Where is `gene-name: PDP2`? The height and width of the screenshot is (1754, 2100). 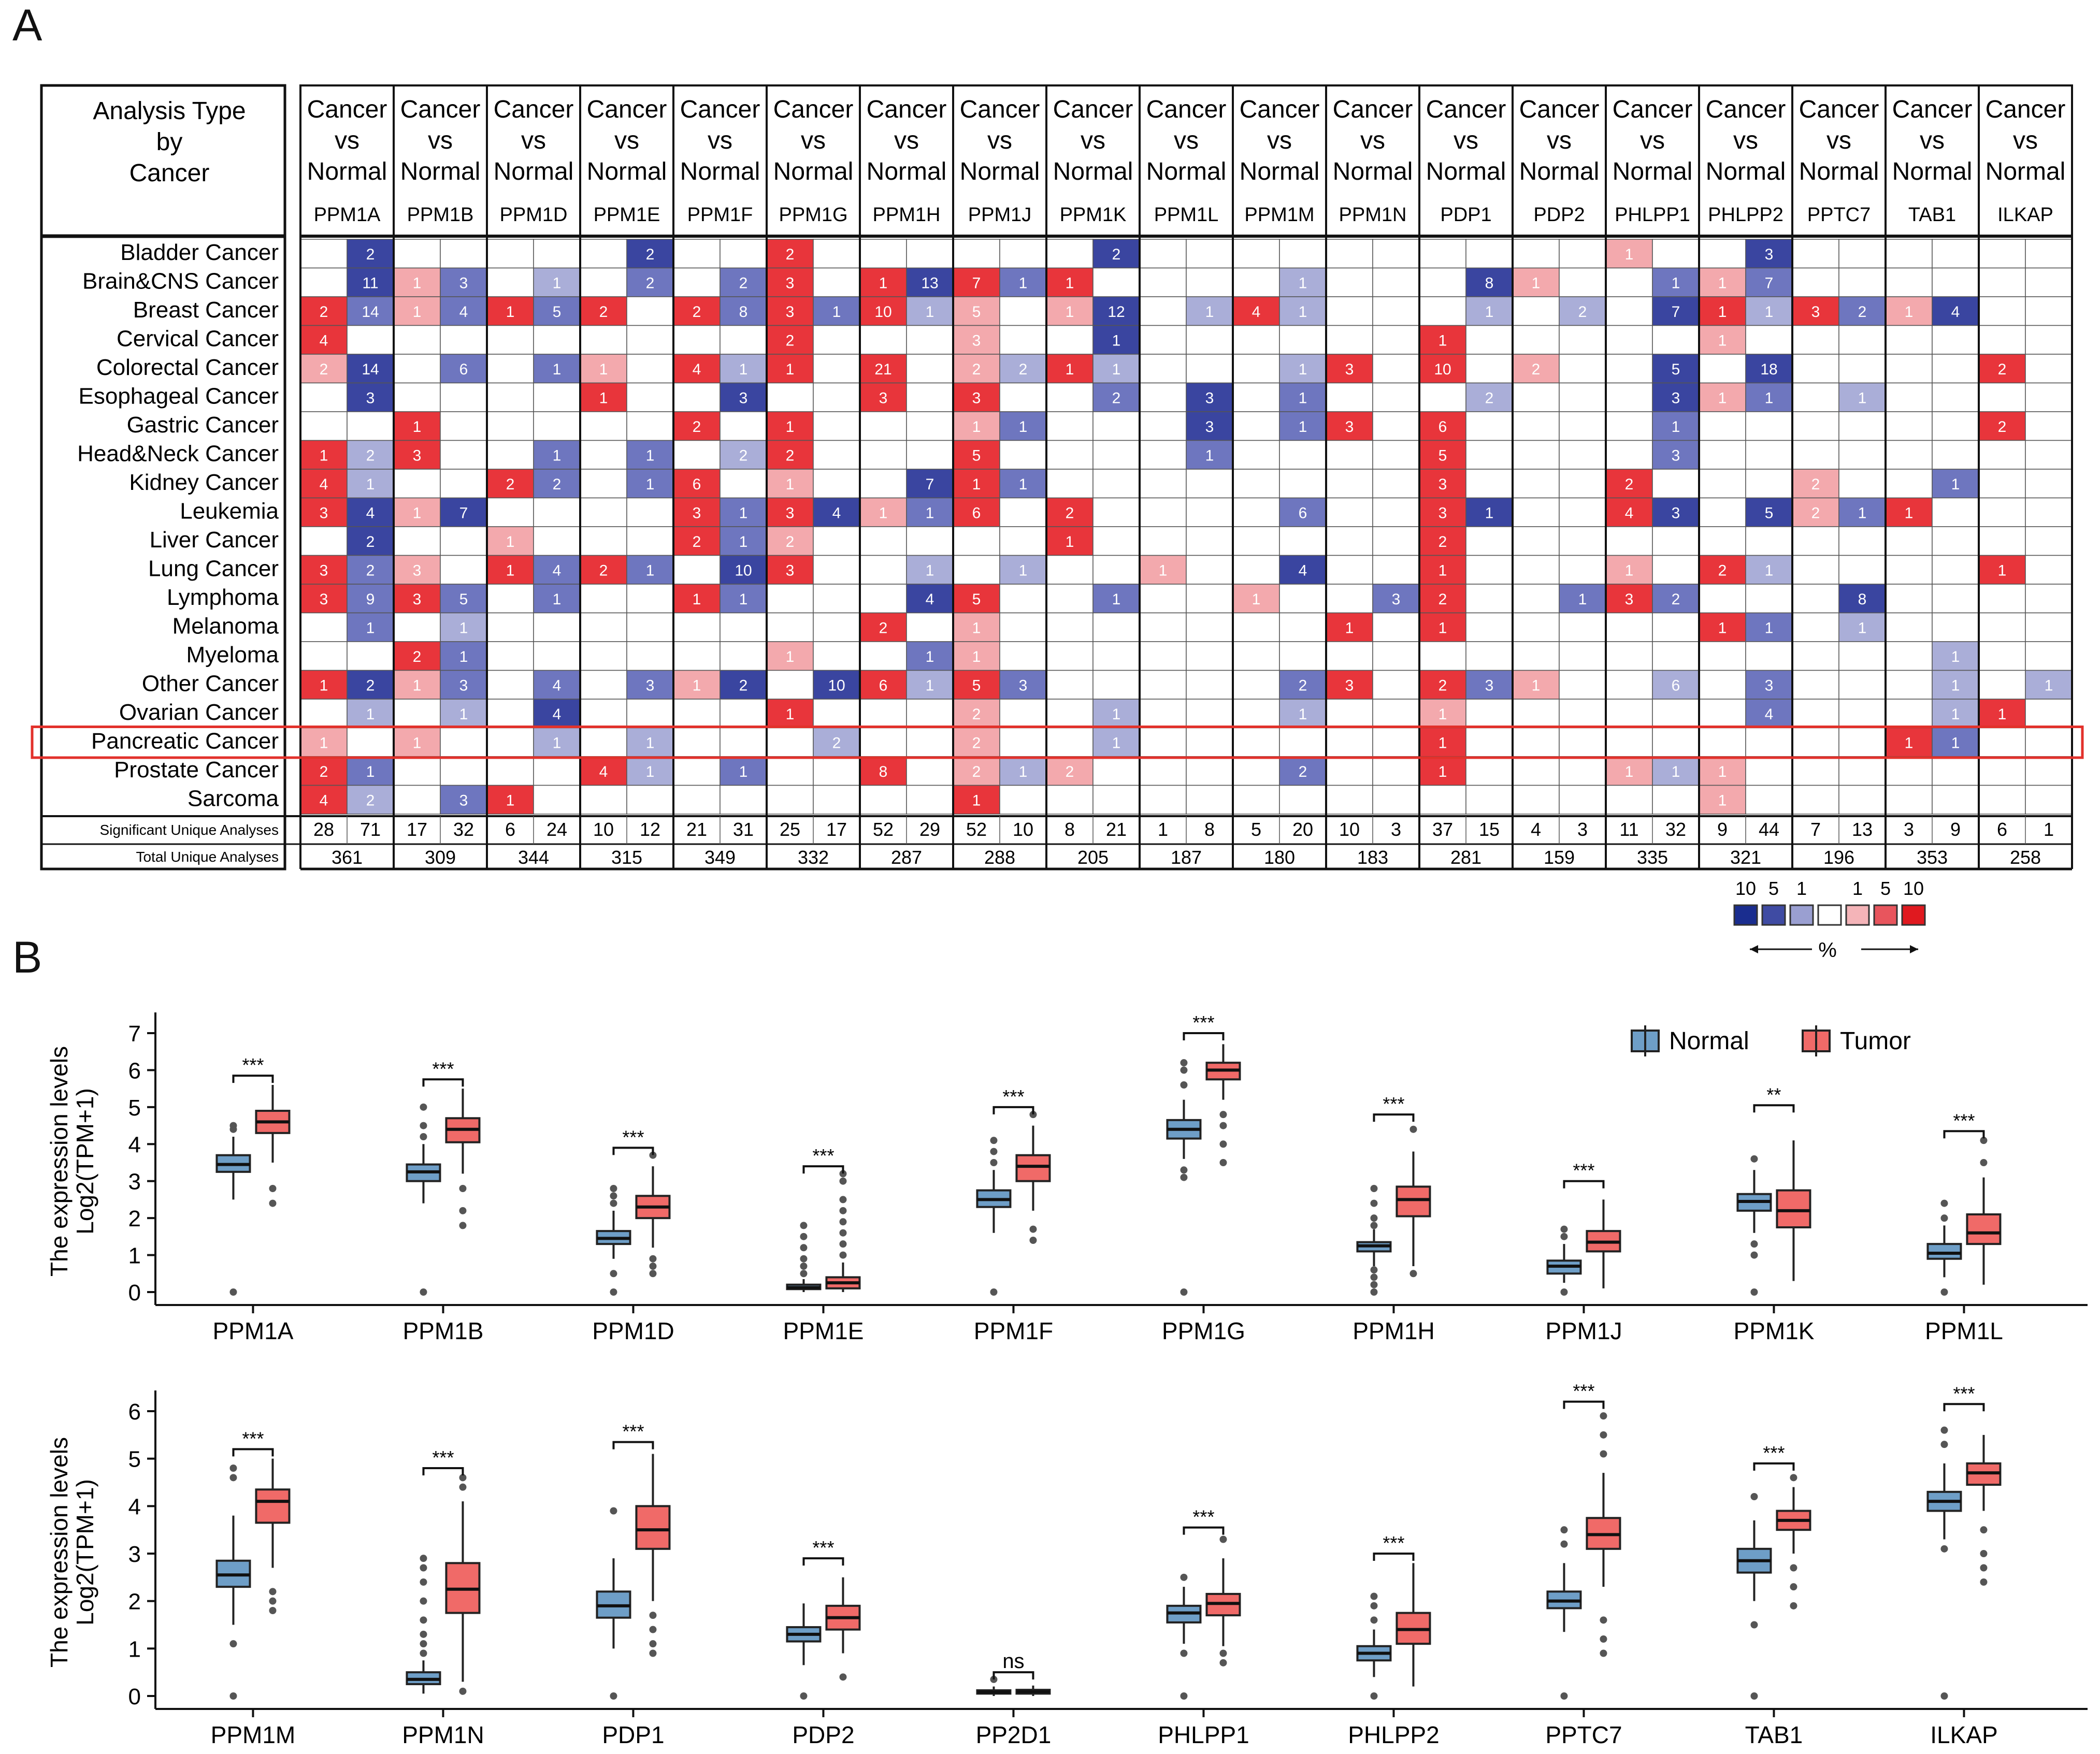 gene-name: PDP2 is located at coordinates (1559, 215).